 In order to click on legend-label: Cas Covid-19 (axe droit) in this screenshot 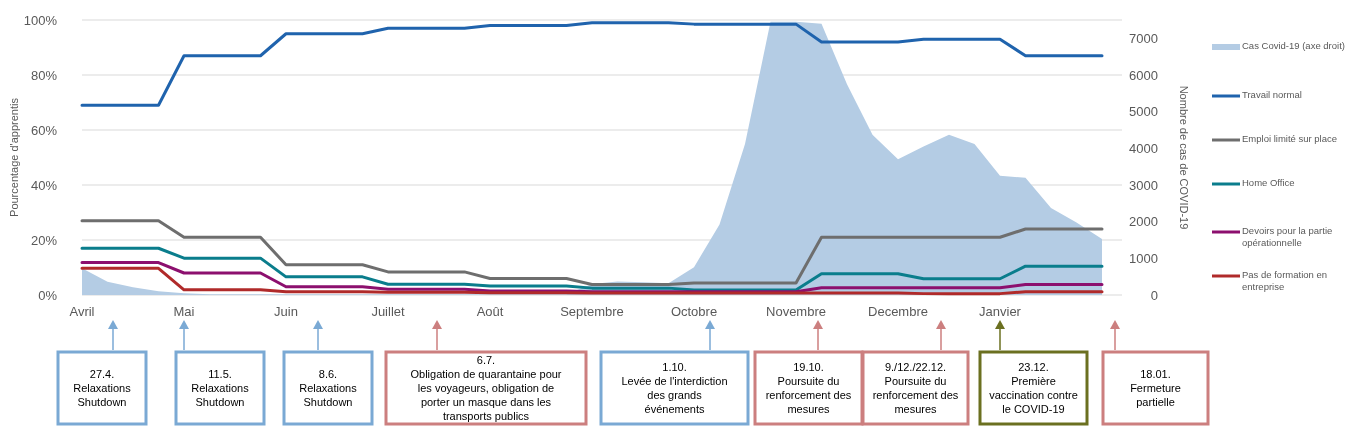, I will do `click(1294, 46)`.